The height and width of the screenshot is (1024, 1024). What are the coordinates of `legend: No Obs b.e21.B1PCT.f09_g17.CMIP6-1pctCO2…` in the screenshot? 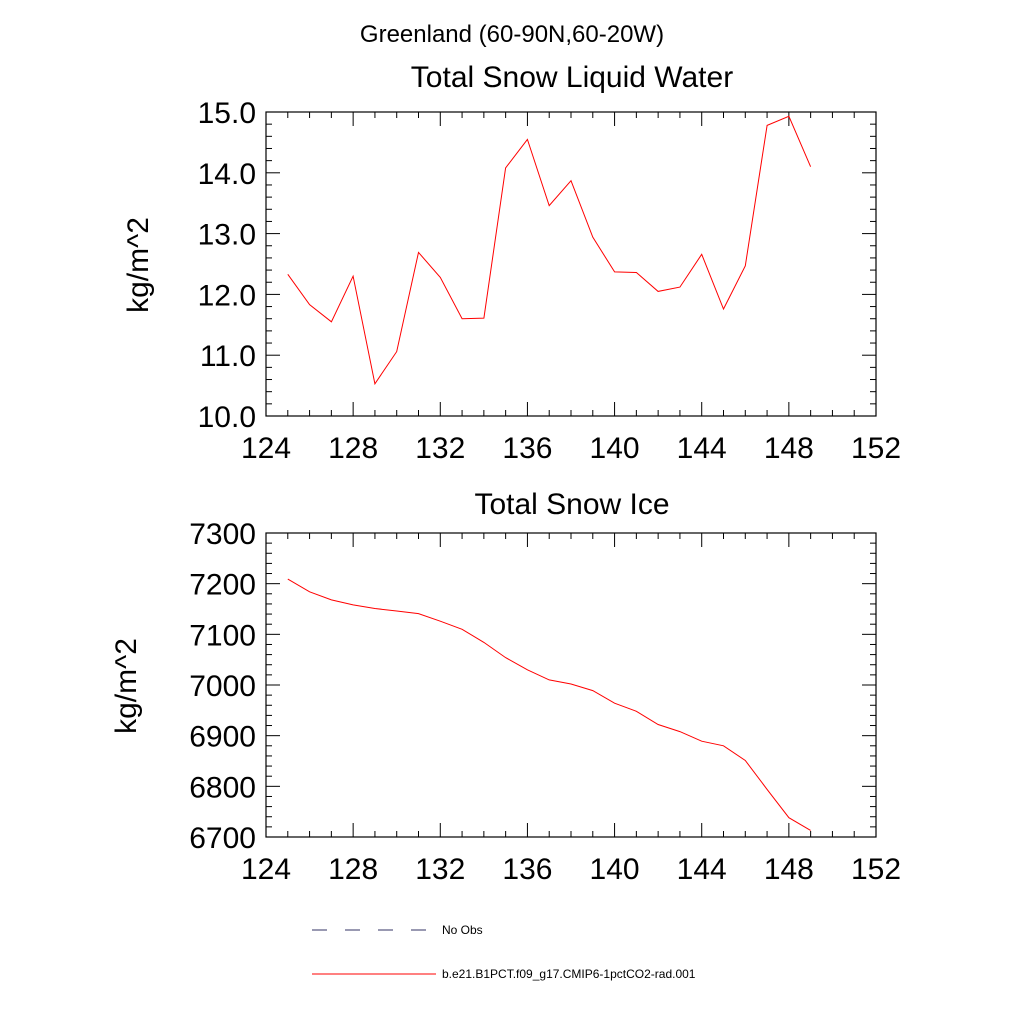 It's located at (504, 952).